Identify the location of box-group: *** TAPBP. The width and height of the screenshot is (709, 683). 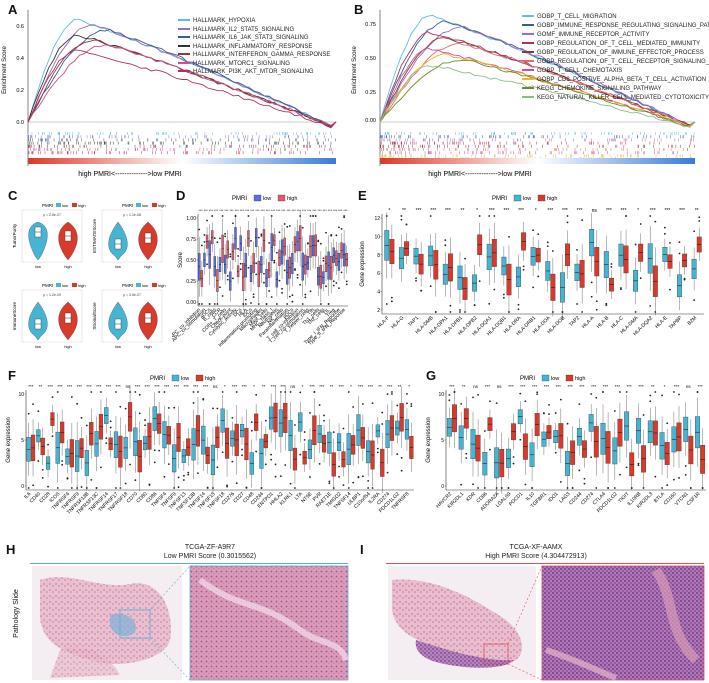
(678, 269).